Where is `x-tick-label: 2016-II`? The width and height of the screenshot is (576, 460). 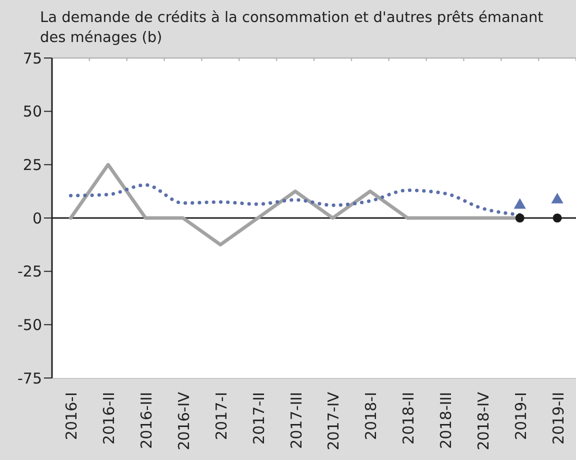
x-tick-label: 2016-II is located at coordinates (109, 418).